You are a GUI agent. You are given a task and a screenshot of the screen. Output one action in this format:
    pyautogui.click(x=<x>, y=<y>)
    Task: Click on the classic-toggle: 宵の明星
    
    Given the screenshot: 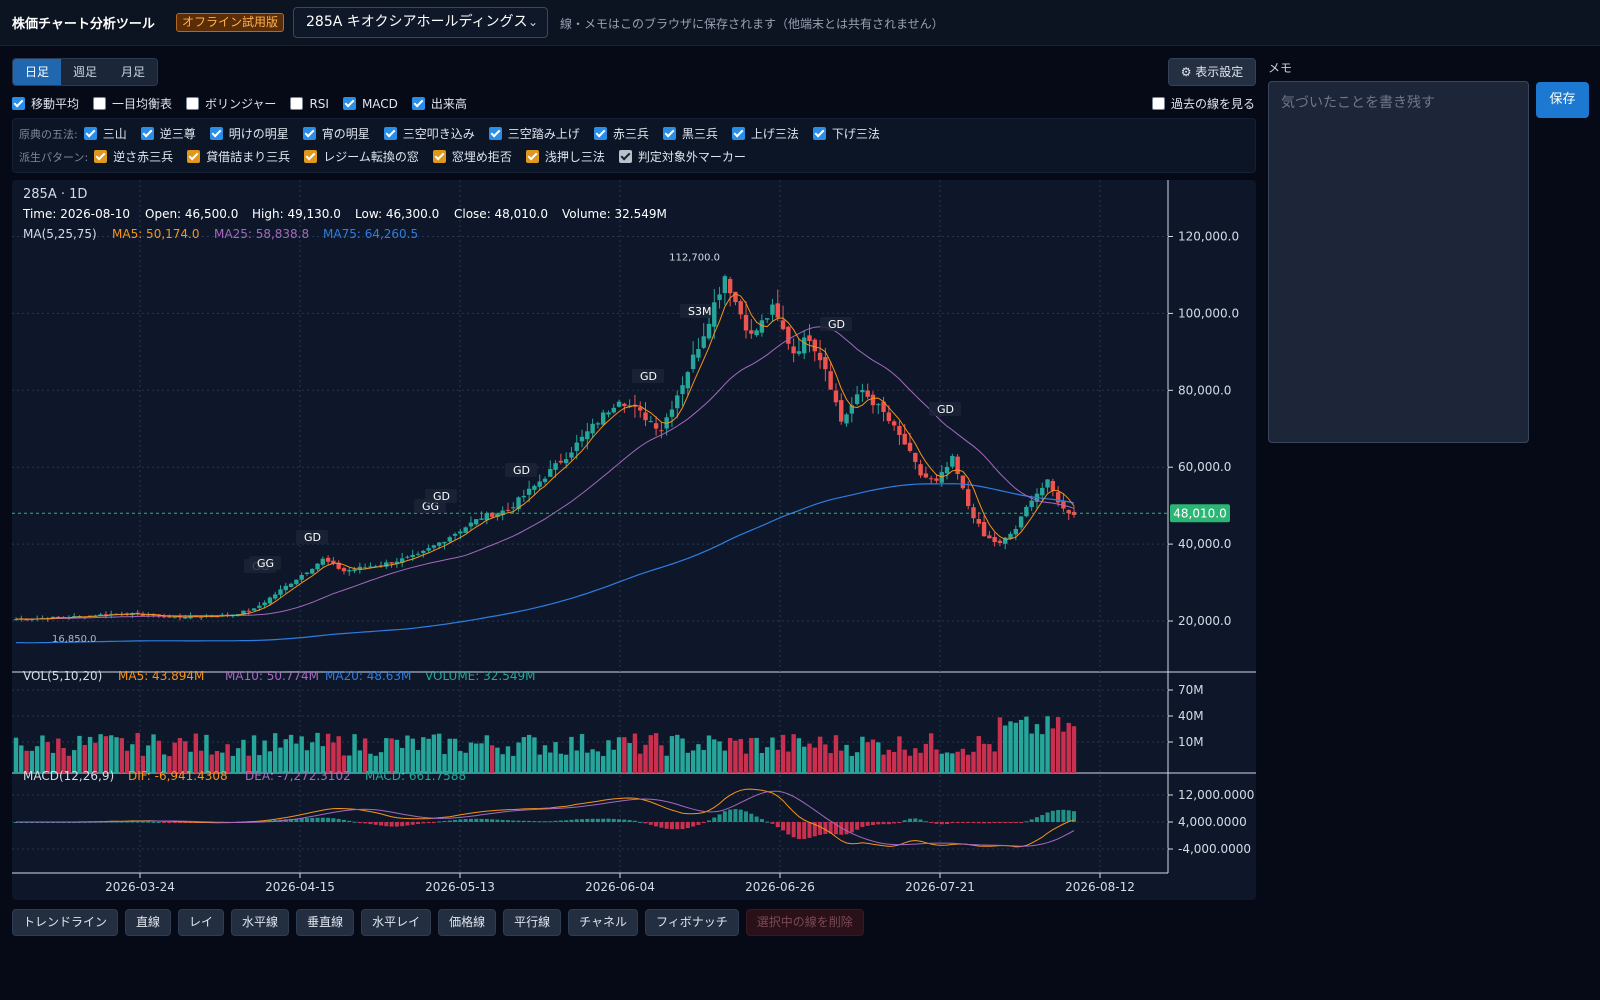 What is the action you would take?
    pyautogui.click(x=336, y=133)
    